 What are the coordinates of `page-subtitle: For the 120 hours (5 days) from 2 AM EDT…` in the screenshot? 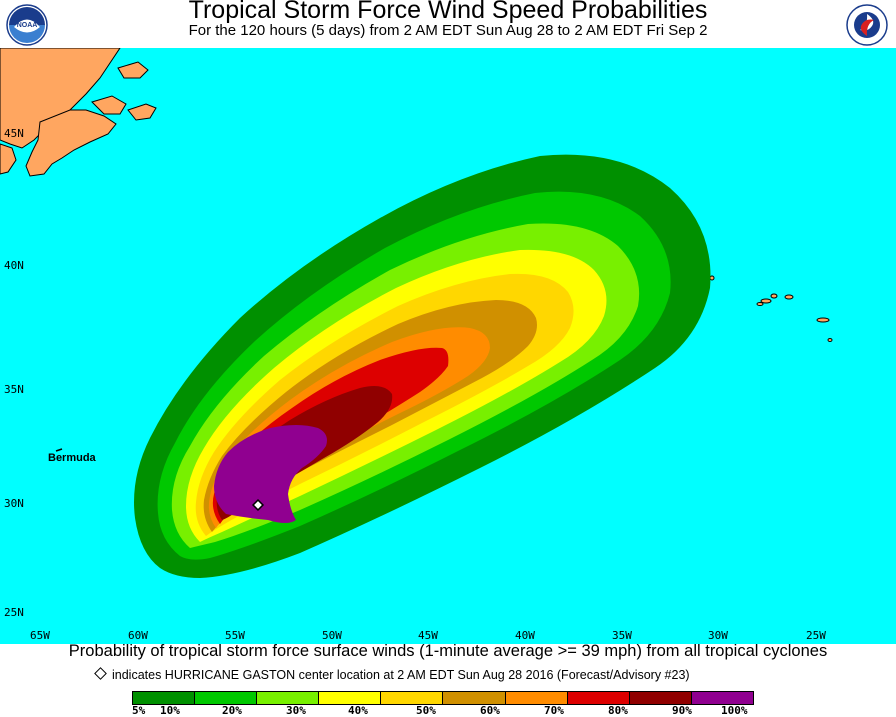 It's located at (448, 30).